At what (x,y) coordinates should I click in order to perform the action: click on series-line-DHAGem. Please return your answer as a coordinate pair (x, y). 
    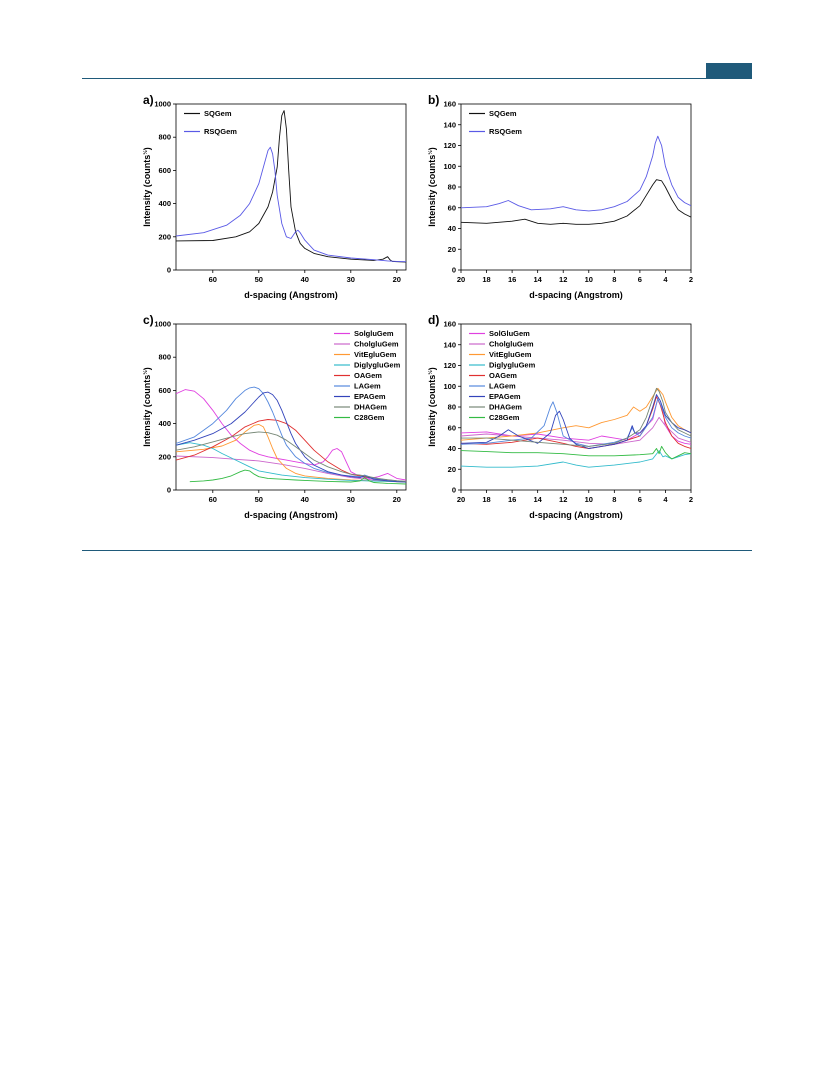
    Looking at the image, I should click on (291, 456).